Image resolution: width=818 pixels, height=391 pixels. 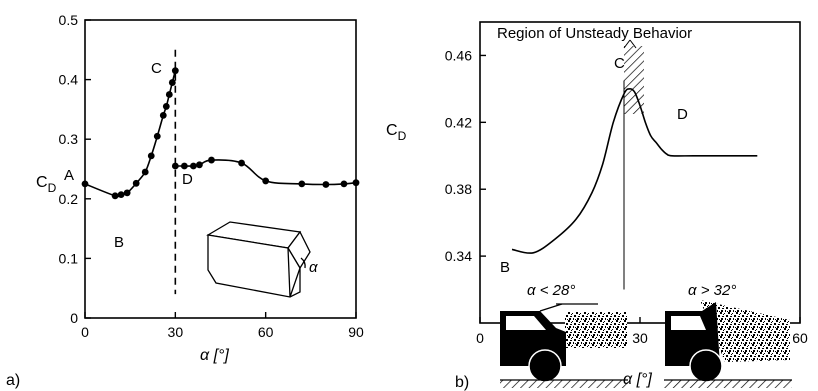 I want to click on unsteady-region-hatch, so click(x=634, y=80).